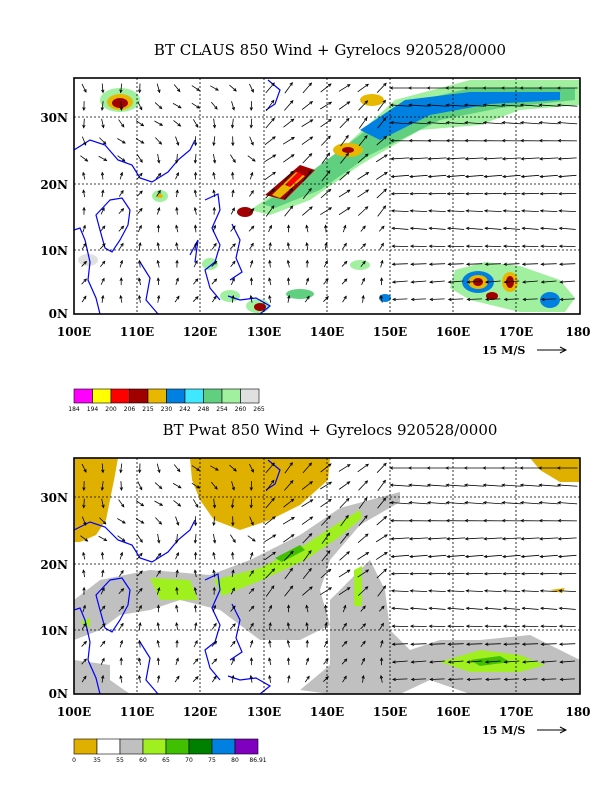 This screenshot has width=612, height=792. I want to click on panel-top-title: BT CLAUS 850 Wind + Gyrelocs 920528/0000, so click(330, 50).